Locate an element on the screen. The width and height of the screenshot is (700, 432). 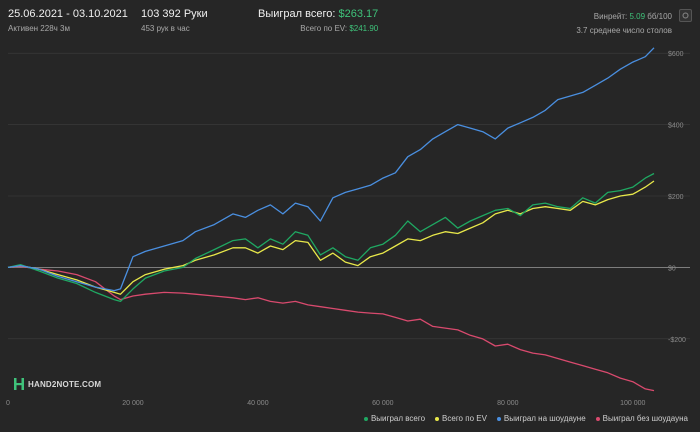
x-tick-label: 40 000 is located at coordinates (258, 403).